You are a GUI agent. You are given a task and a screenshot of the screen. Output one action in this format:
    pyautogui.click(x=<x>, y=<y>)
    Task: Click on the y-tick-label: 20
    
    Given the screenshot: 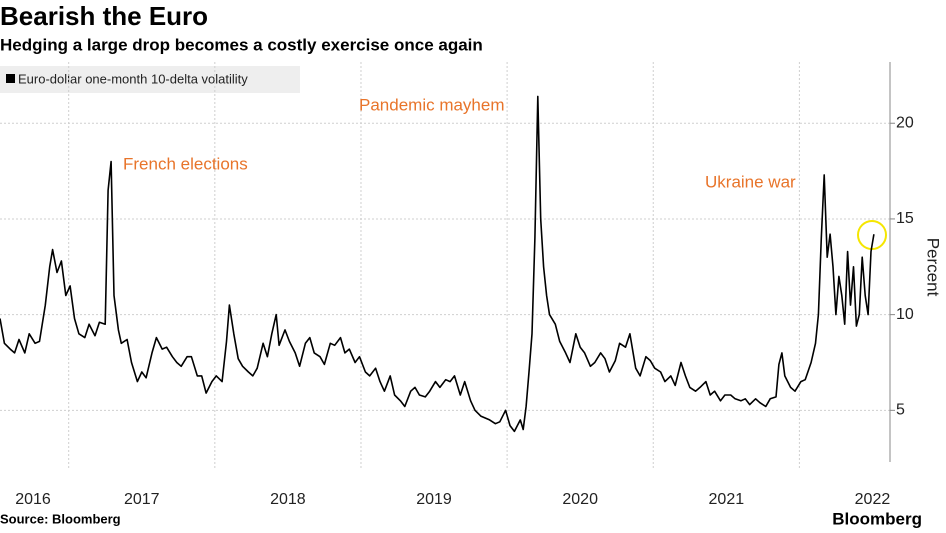 What is the action you would take?
    pyautogui.click(x=905, y=122)
    